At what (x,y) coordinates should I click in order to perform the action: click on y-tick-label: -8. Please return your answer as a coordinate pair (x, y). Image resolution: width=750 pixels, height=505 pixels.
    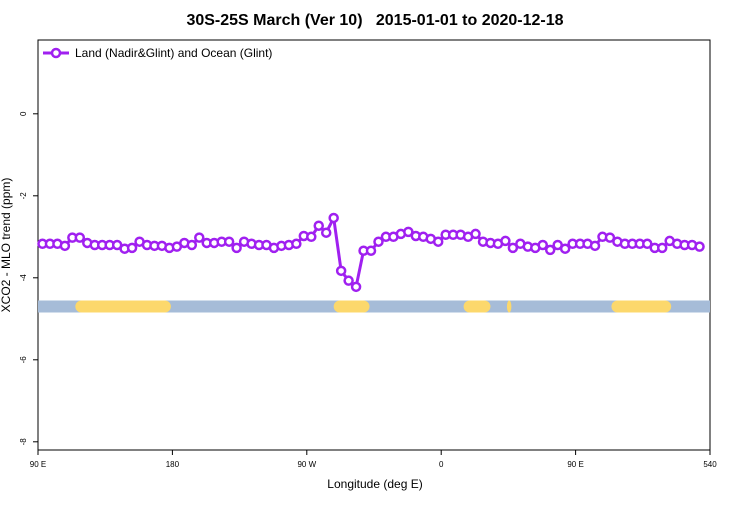
    Looking at the image, I should click on (23, 442).